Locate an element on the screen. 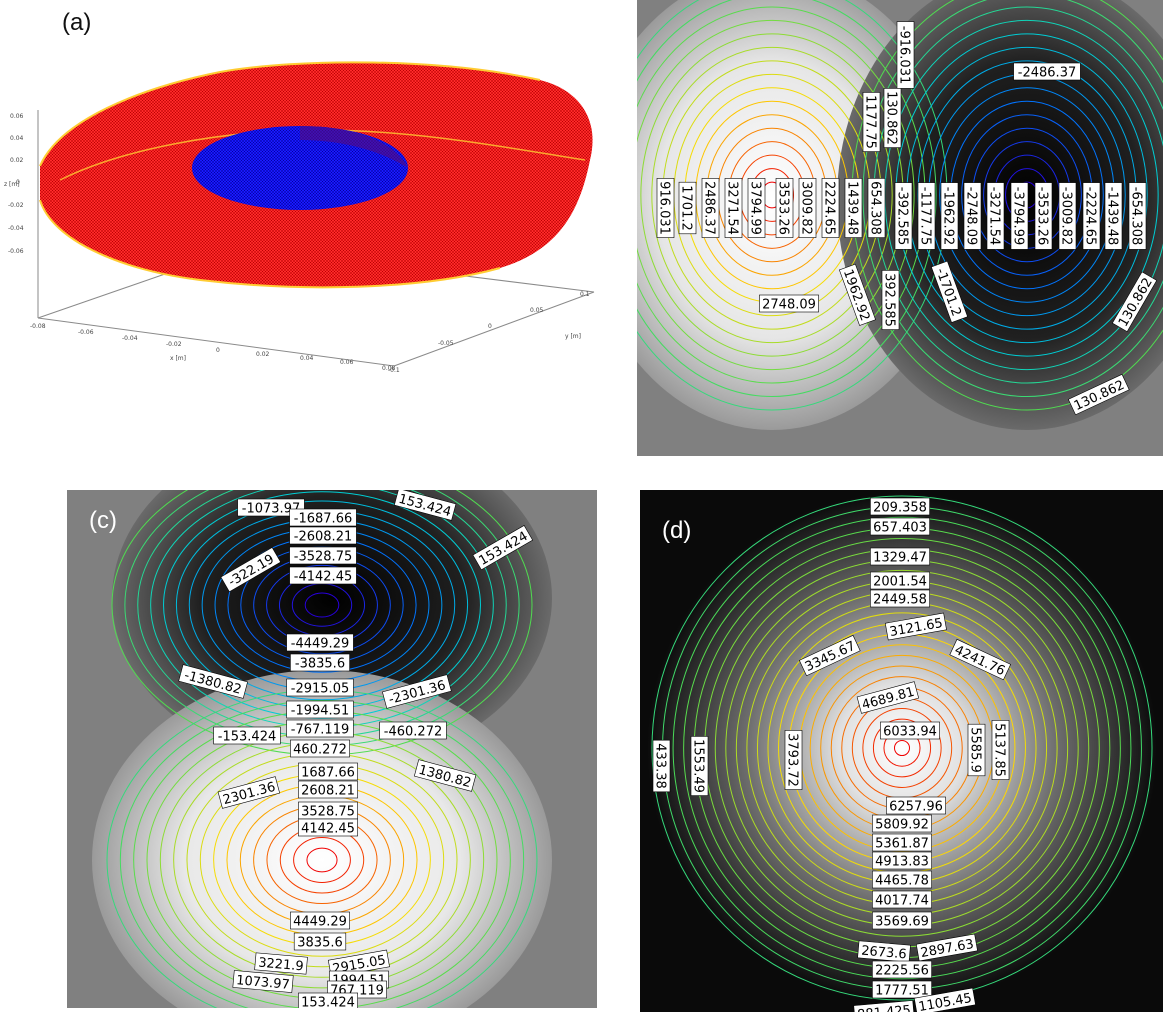 This screenshot has width=1163, height=1012. z-tick: -0.02 is located at coordinates (16, 205).